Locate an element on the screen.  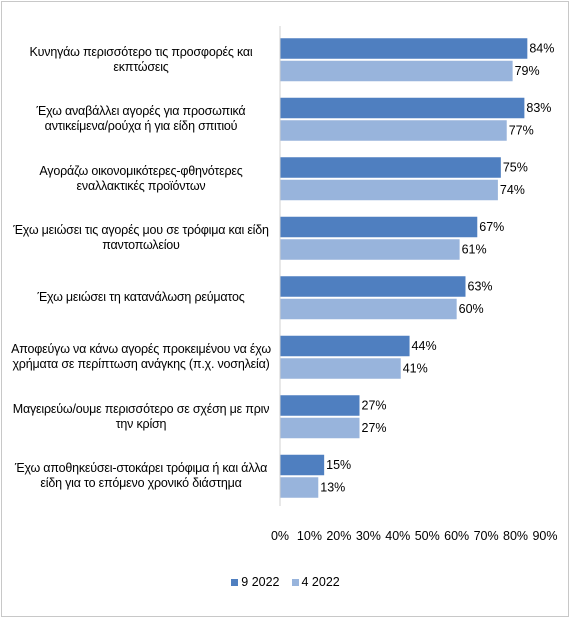
data-label-5-series-2: 60% is located at coordinates (471, 309).